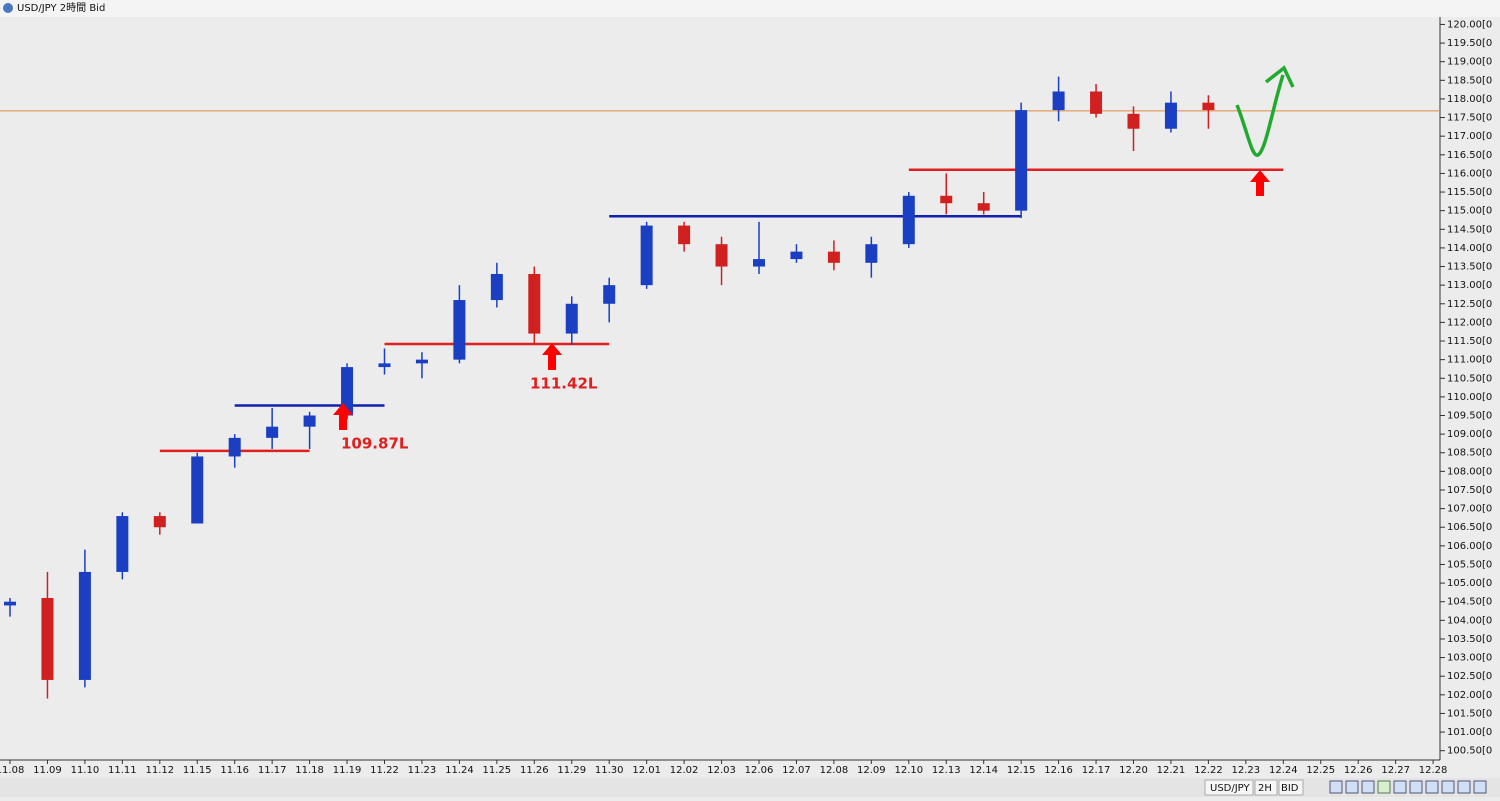  I want to click on x-tick-label: 11.16, so click(234, 770).